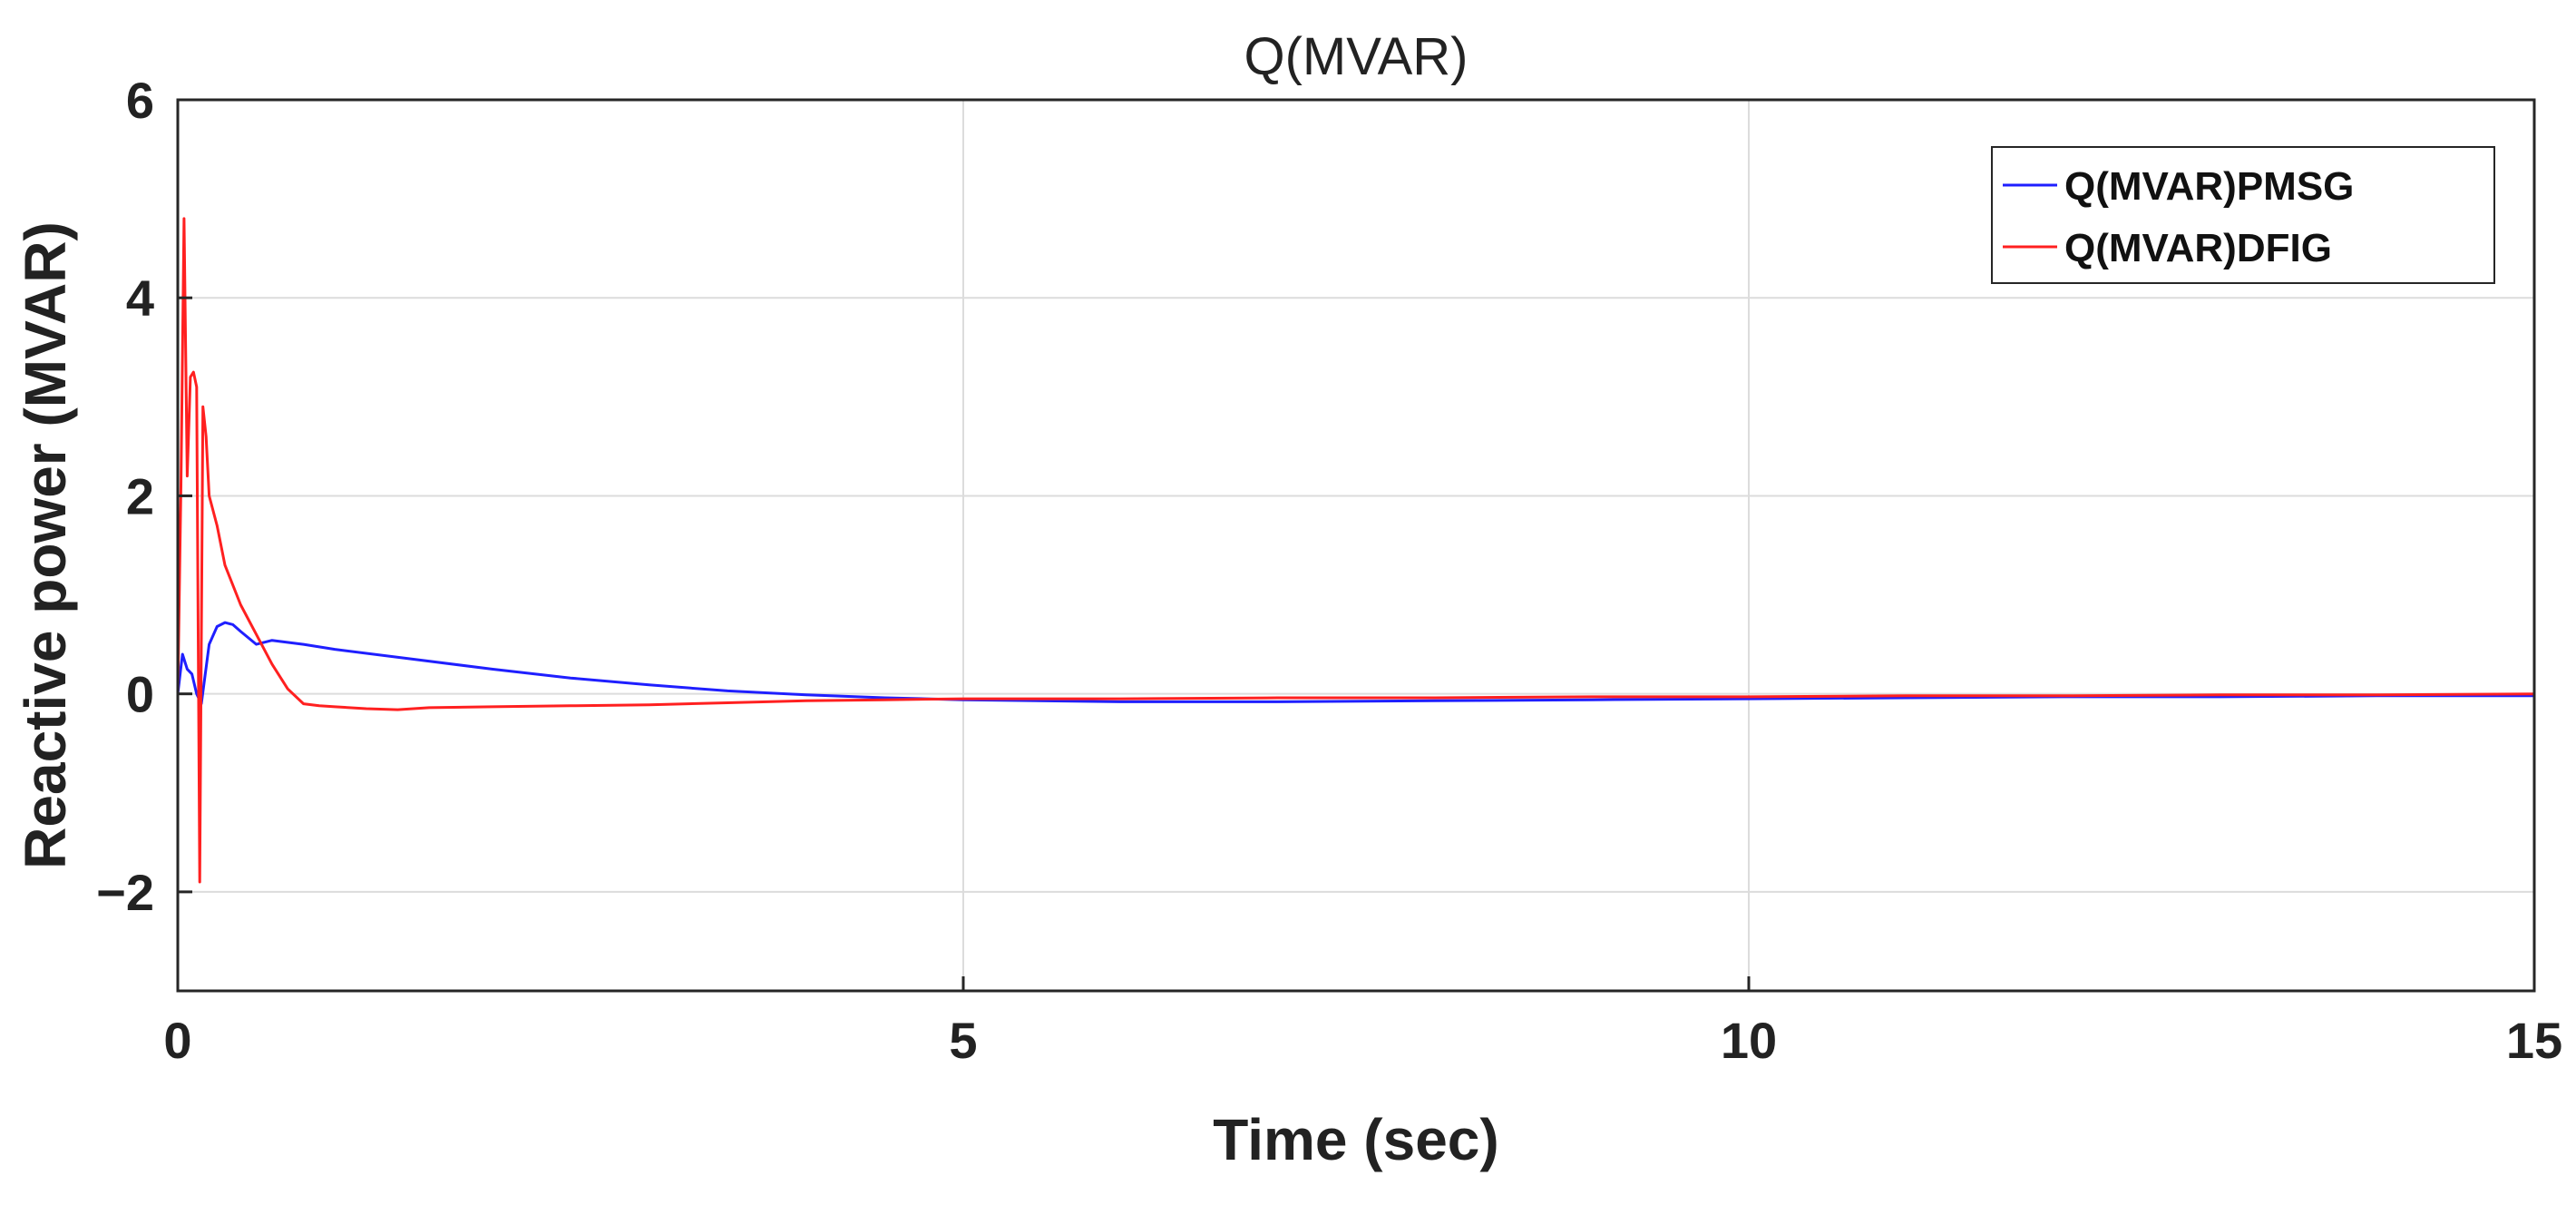 This screenshot has height=1215, width=2576. I want to click on legend-label-dfig: Q(MVAR)DFIG, so click(2198, 248).